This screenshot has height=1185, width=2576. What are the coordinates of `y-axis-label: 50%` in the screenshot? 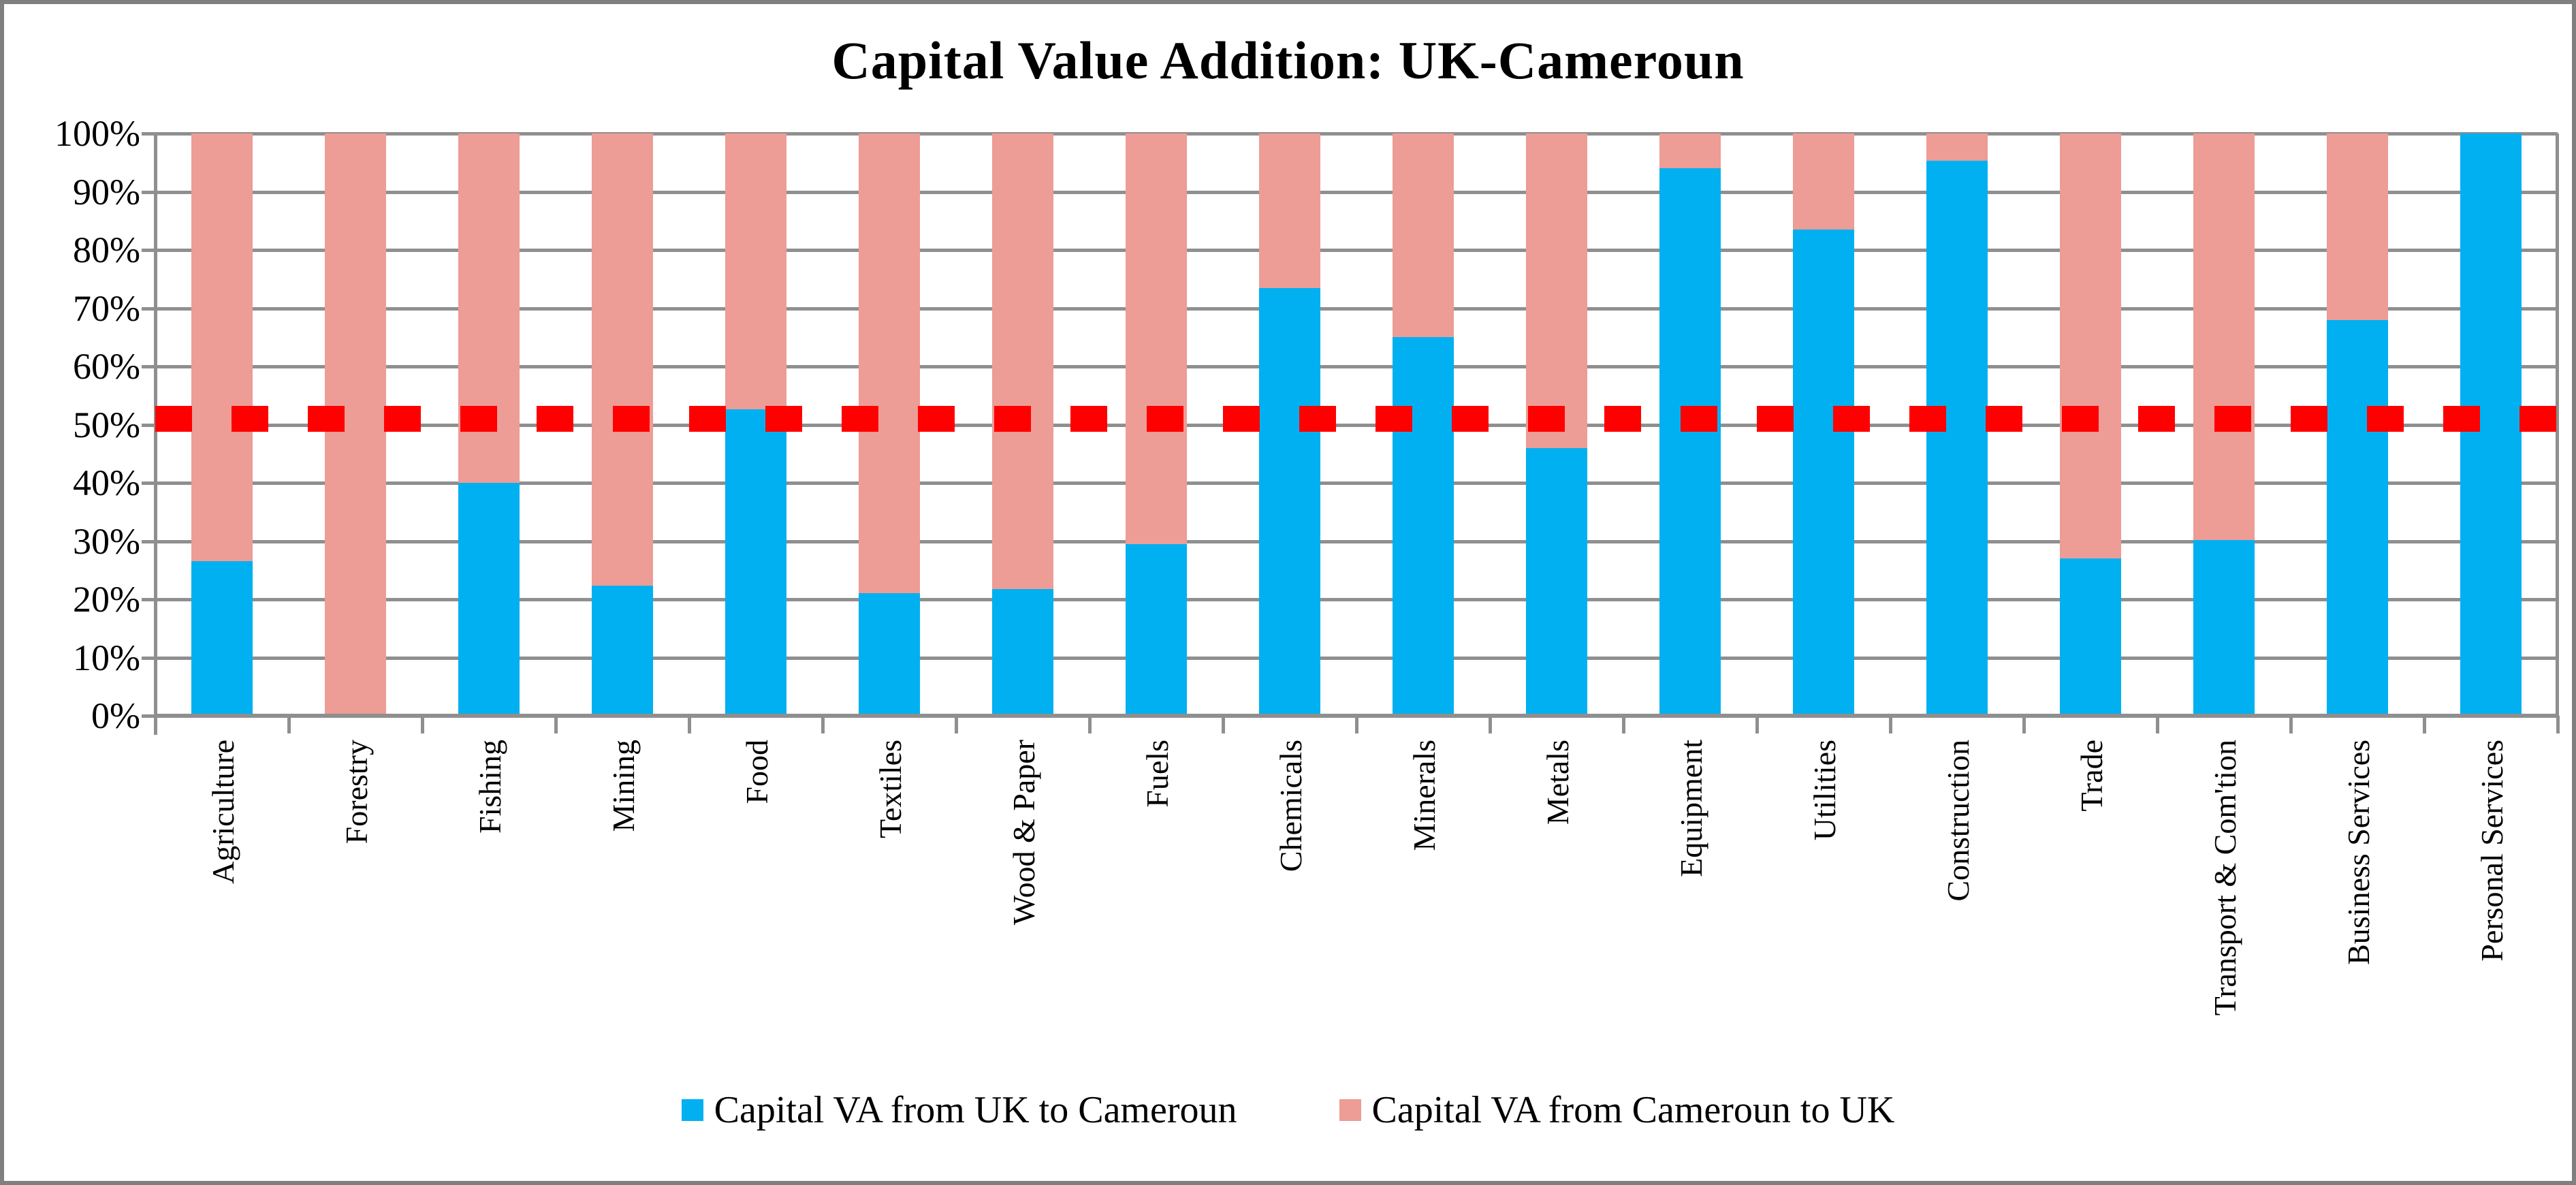 It's located at (106, 424).